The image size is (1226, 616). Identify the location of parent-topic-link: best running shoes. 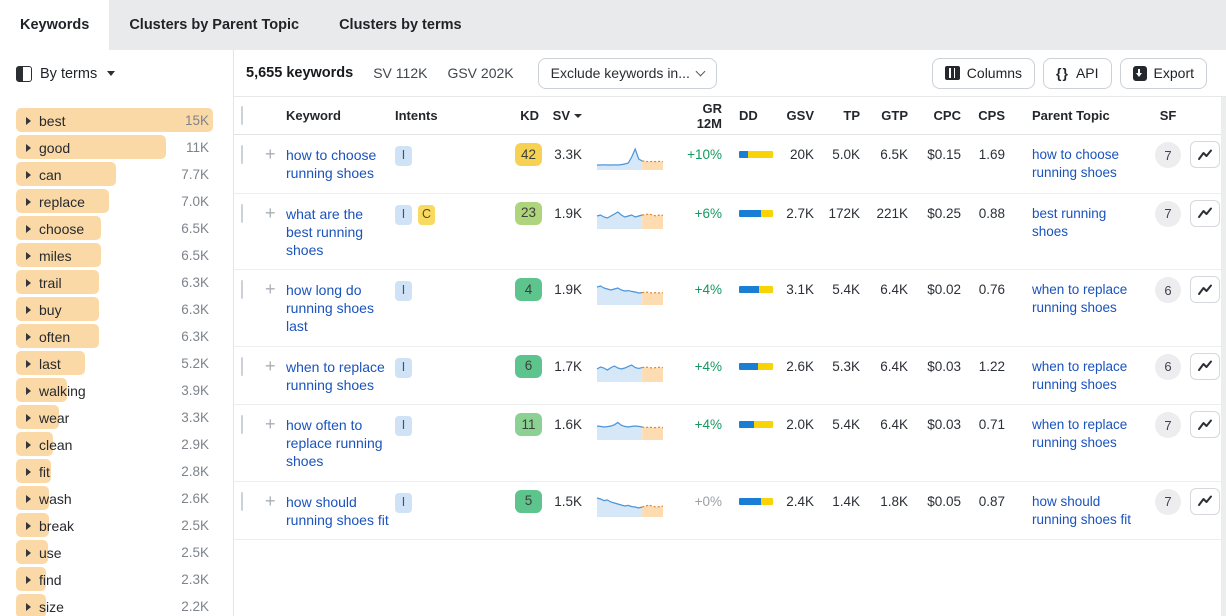
(1069, 222).